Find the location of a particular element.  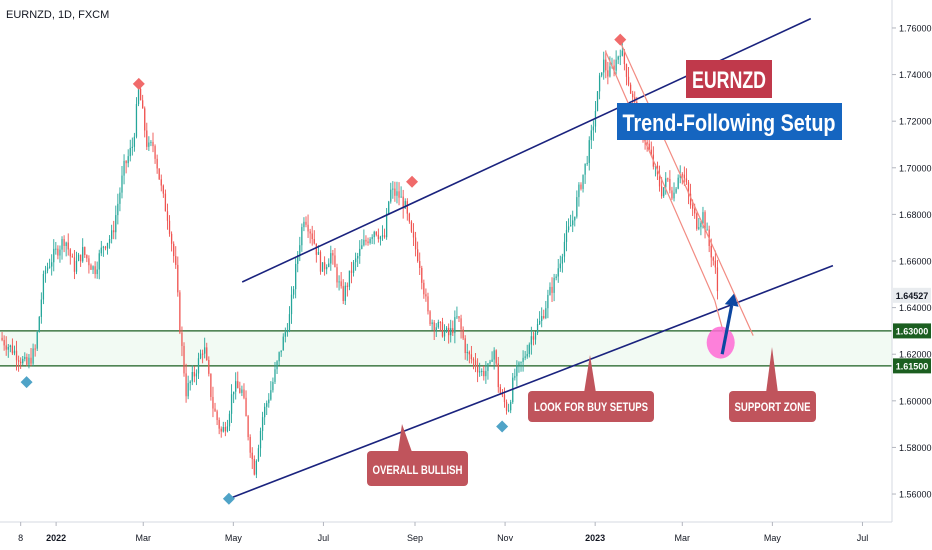

x-tick-label: Mar is located at coordinates (144, 538).